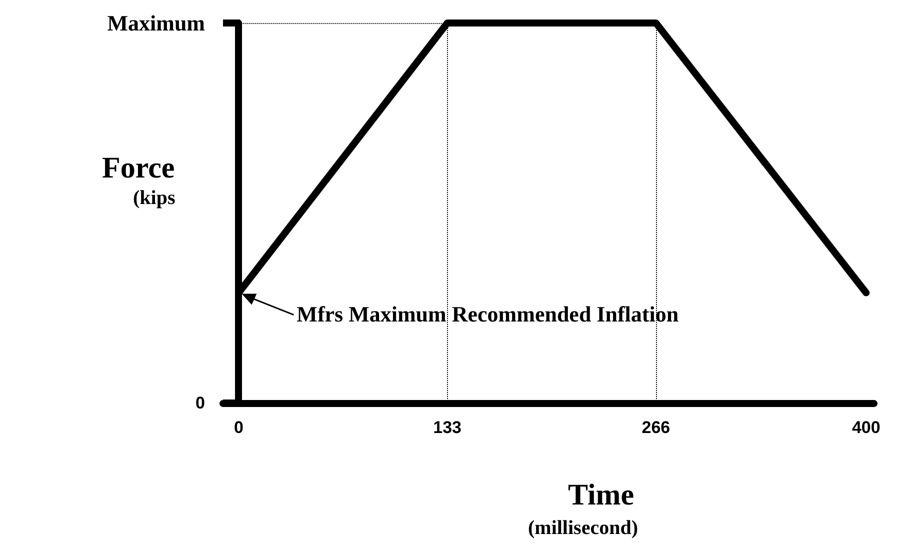  I want to click on annotation: Mfrs Maximum Recommended Inflation, so click(487, 313).